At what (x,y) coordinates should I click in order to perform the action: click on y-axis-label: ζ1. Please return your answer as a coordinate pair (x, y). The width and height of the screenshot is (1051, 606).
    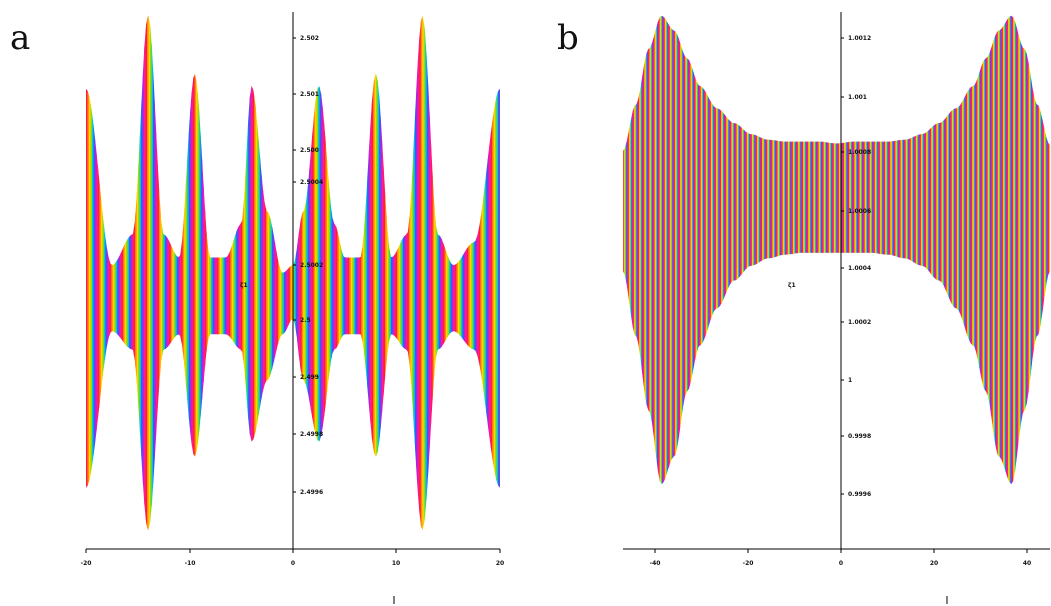
    Looking at the image, I should click on (244, 285).